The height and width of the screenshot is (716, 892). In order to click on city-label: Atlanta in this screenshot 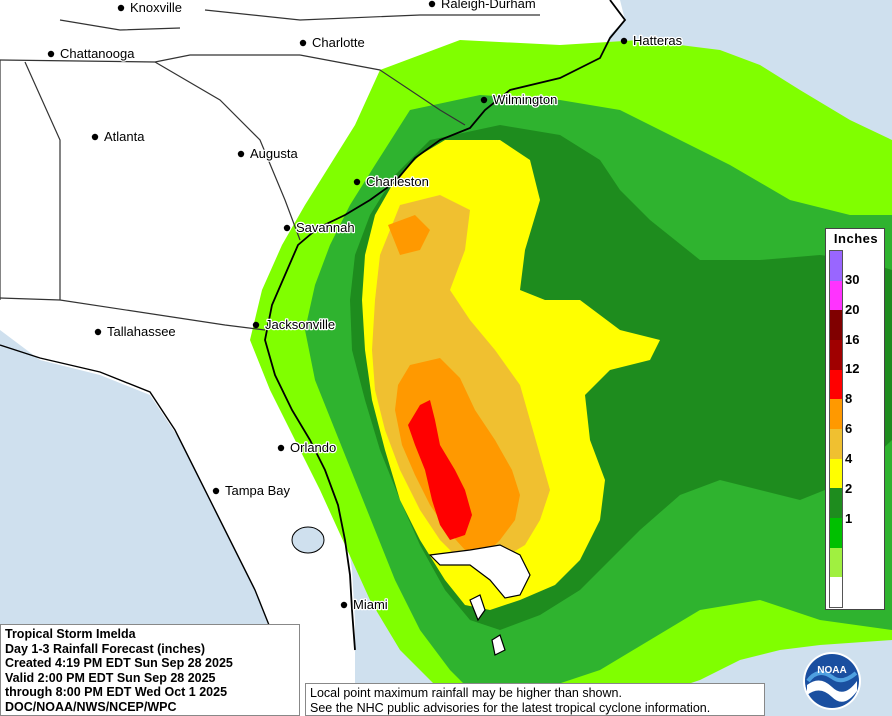, I will do `click(124, 136)`.